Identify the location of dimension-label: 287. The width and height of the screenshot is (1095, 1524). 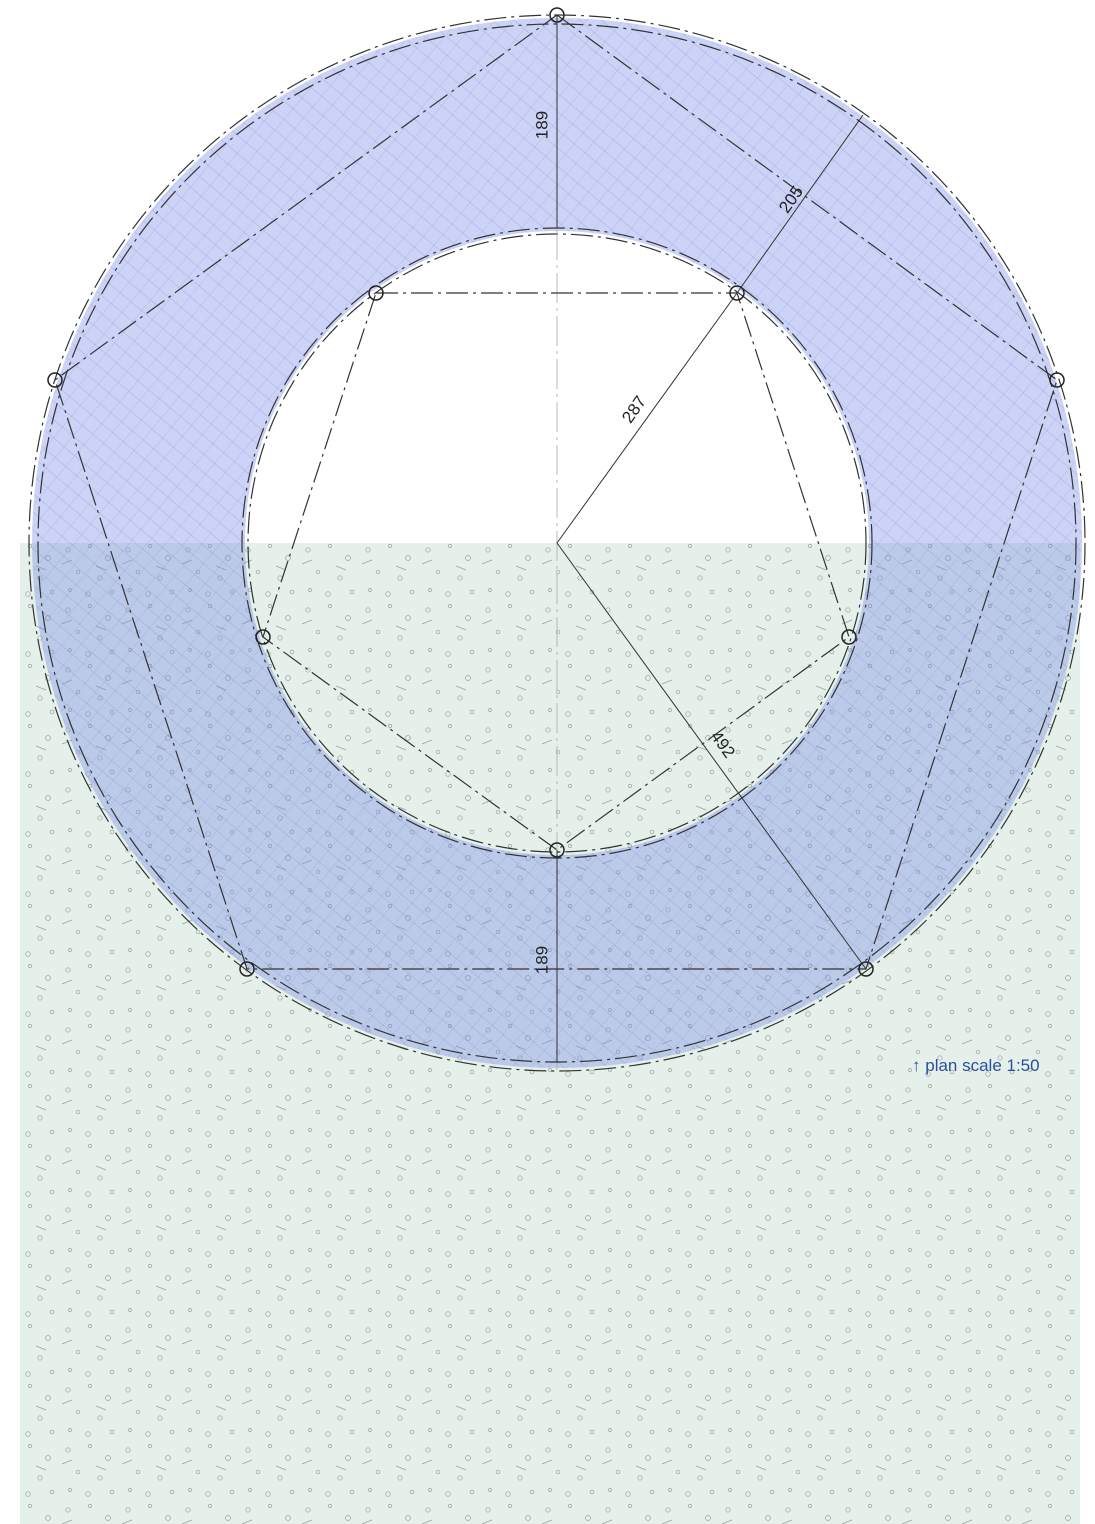
(634, 409).